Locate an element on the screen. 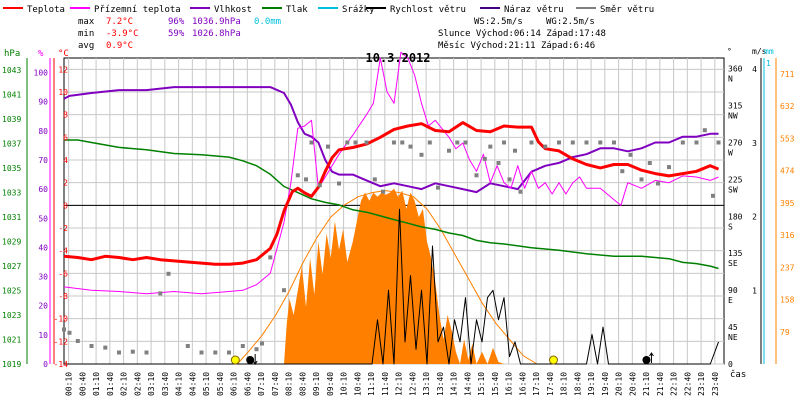 Image resolution: width=800 pixels, height=400 pixels. wind-direction-tick: 135 is located at coordinates (735, 253).